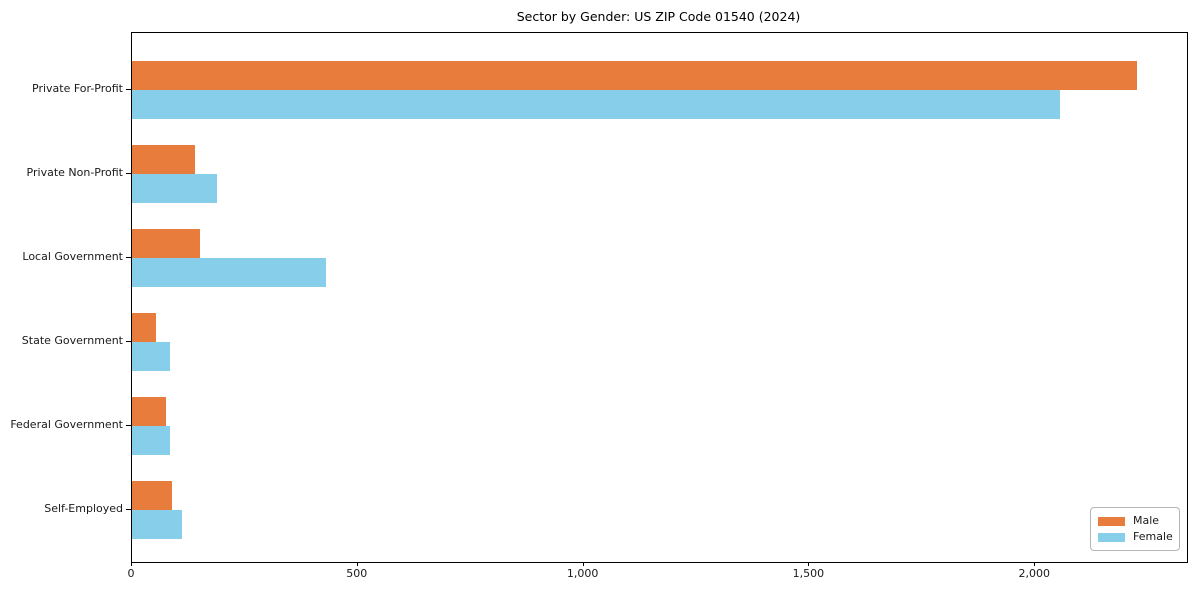 Image resolution: width=1200 pixels, height=600 pixels. What do you see at coordinates (582, 573) in the screenshot?
I see `x-tick-label: 1,000` at bounding box center [582, 573].